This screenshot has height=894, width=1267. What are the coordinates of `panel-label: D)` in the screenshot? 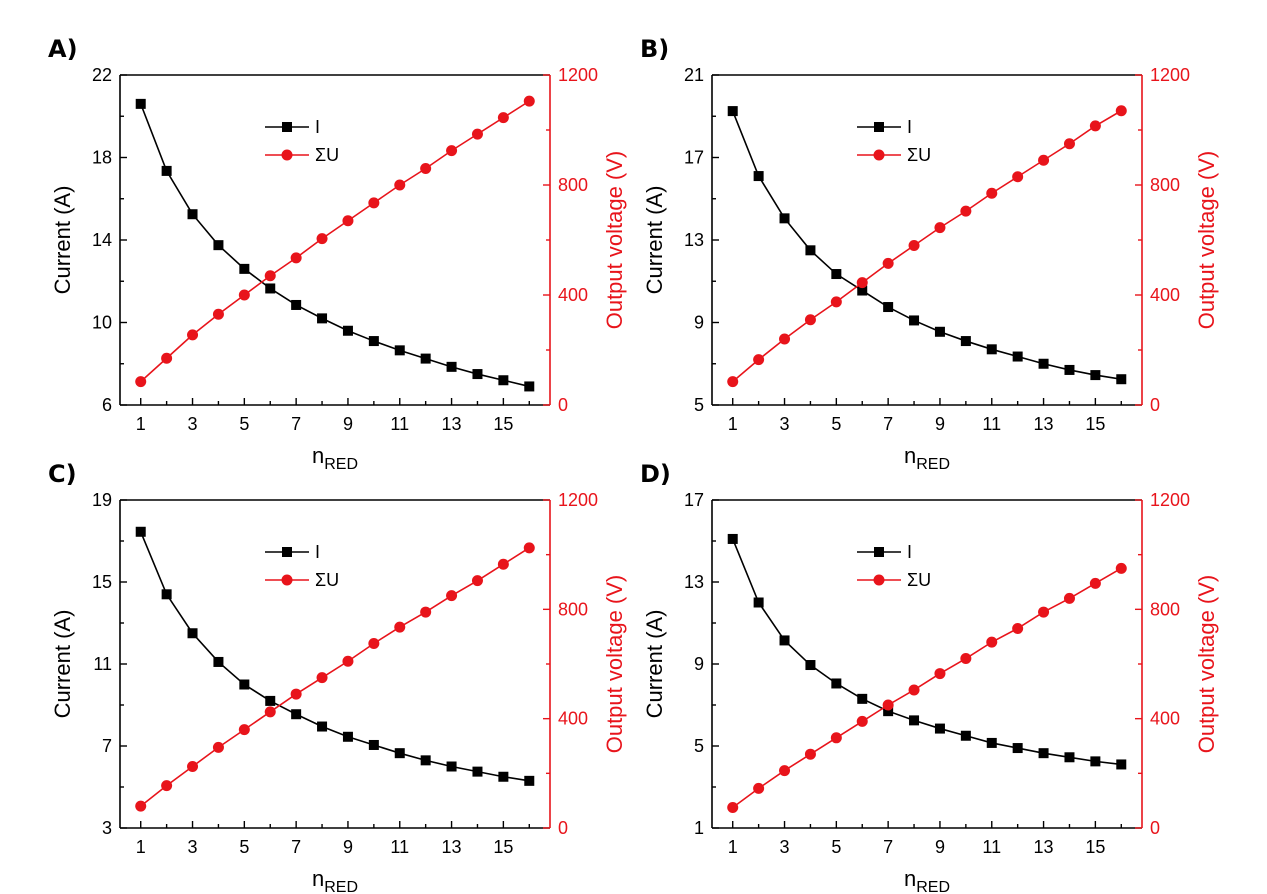 It's located at (655, 474).